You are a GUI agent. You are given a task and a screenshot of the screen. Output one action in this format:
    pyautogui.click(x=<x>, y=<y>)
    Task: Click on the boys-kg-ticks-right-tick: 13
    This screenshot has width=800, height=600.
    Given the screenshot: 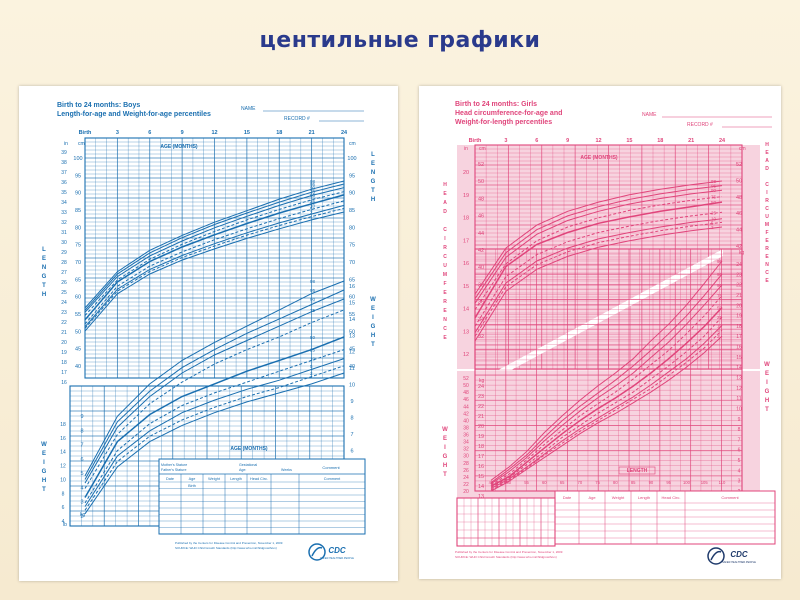 What is the action you would take?
    pyautogui.click(x=352, y=336)
    